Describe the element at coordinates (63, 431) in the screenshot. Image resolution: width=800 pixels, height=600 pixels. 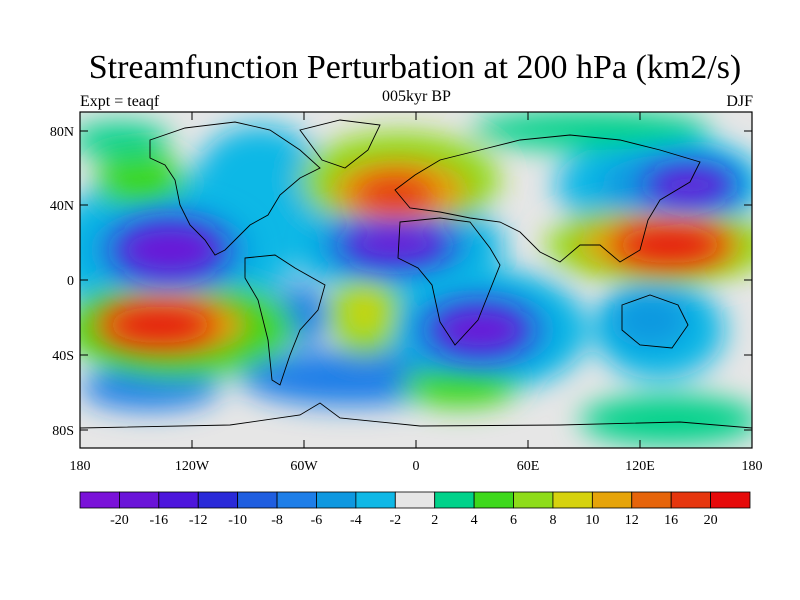
I see `y-tick-label: 80S` at that location.